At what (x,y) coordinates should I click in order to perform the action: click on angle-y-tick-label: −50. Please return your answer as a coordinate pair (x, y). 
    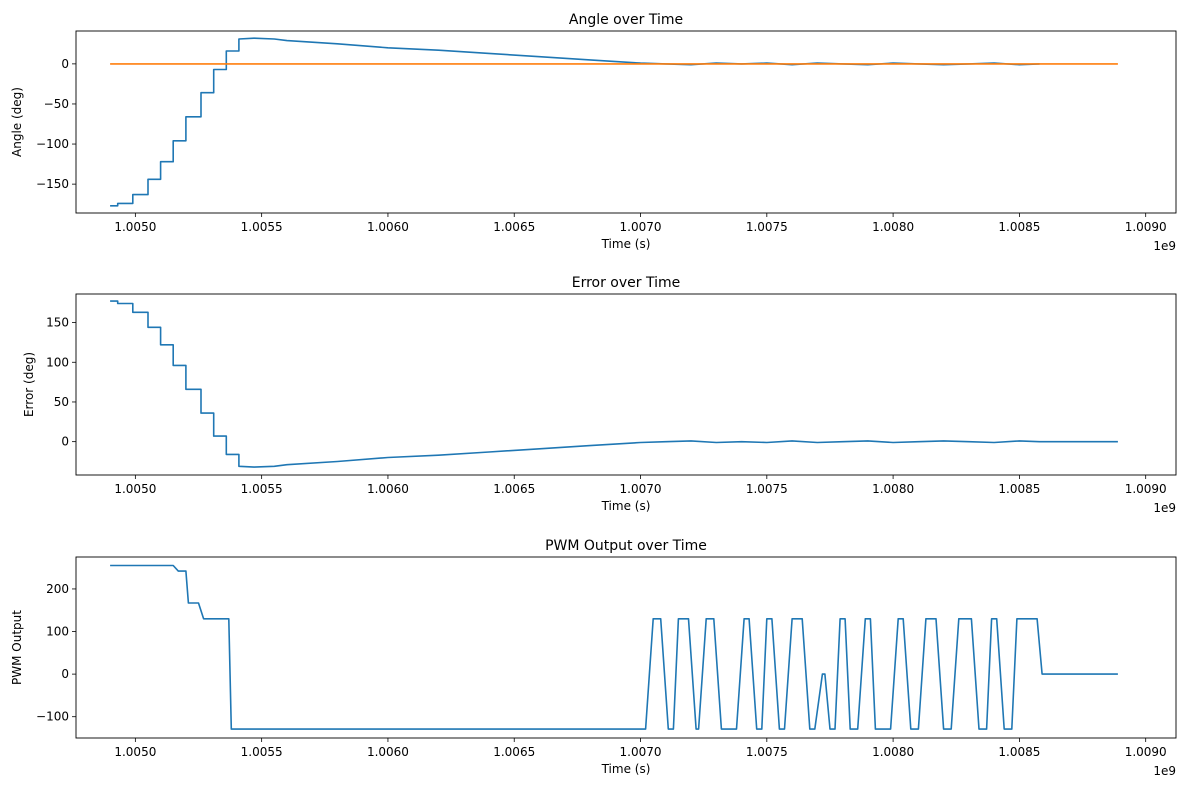
    Looking at the image, I should click on (56, 104).